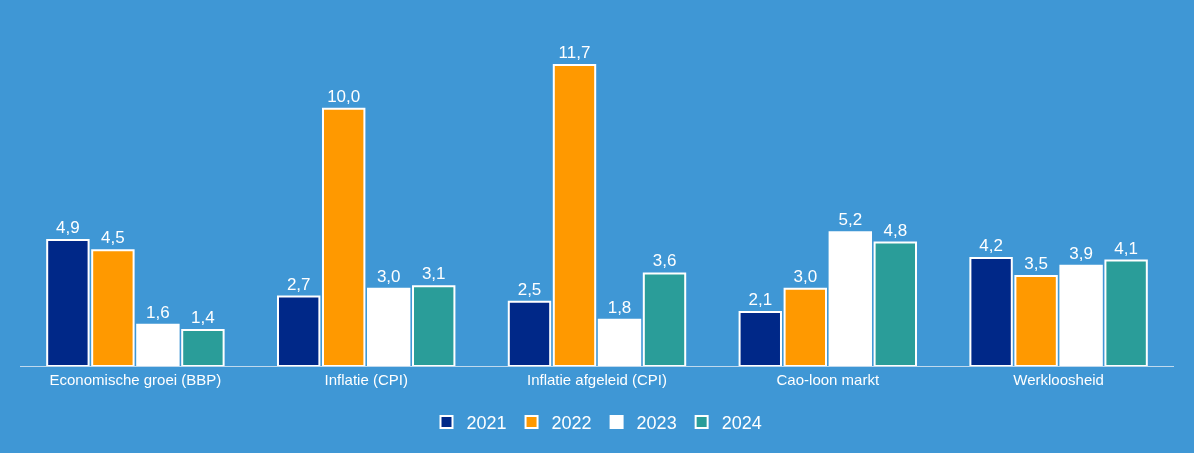  Describe the element at coordinates (529, 289) in the screenshot. I see `data-label: 2,5` at that location.